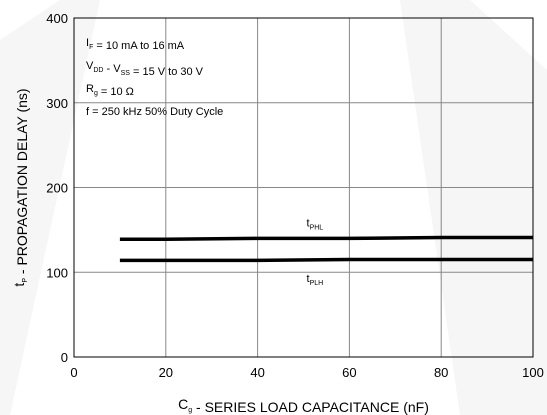 This screenshot has width=547, height=415. I want to click on y-tick-label: 0, so click(64, 357).